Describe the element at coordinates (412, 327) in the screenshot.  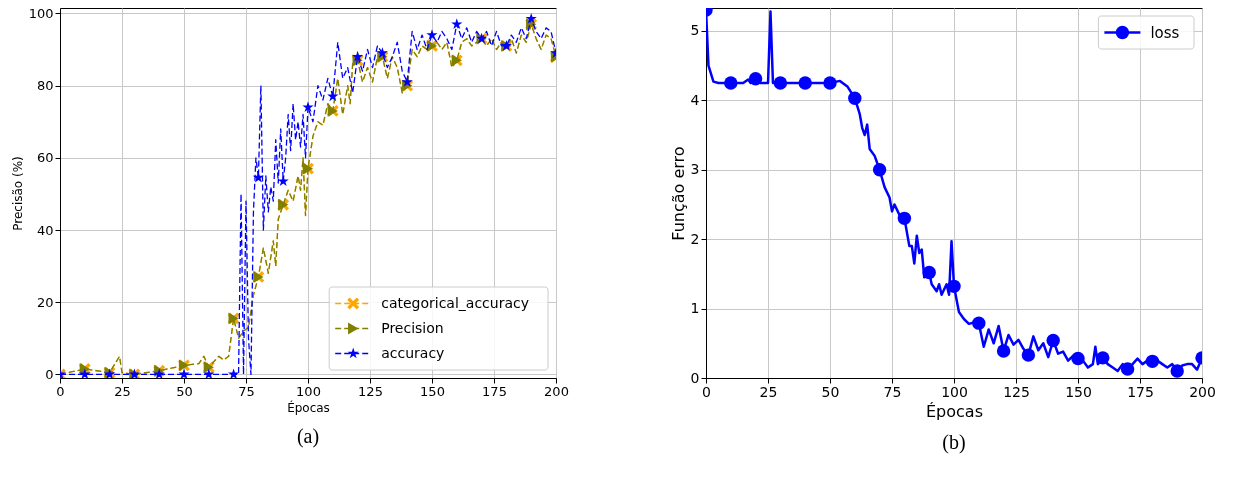
I see `legend-label: Precision` at that location.